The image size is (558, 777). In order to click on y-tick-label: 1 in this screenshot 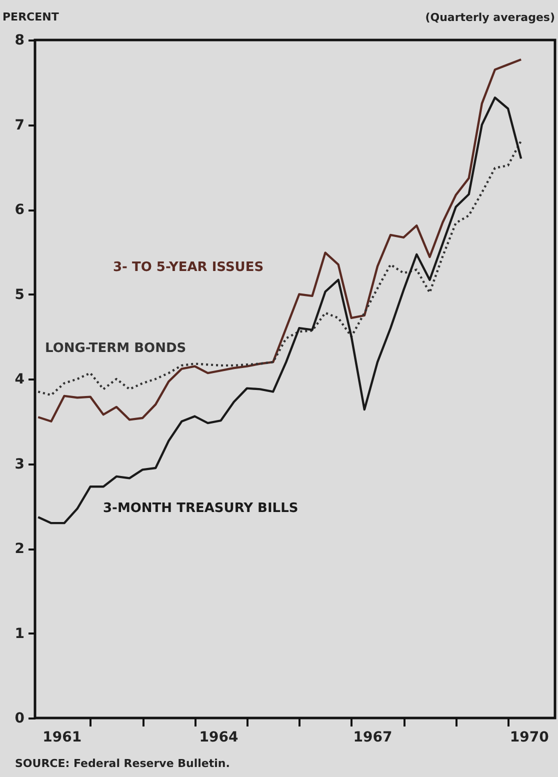, I will do `click(19, 634)`.